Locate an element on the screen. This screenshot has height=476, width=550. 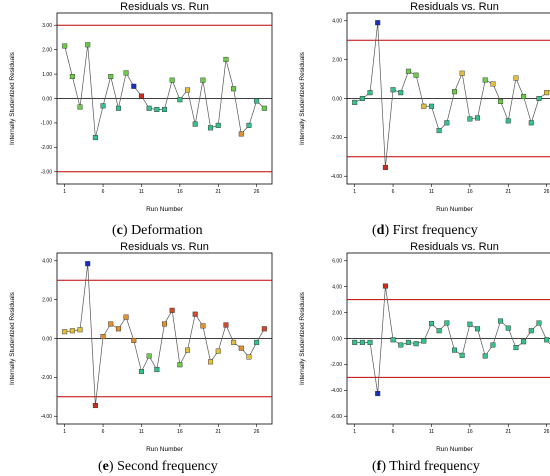
y-tick-label: 1.00 is located at coordinates (47, 75).